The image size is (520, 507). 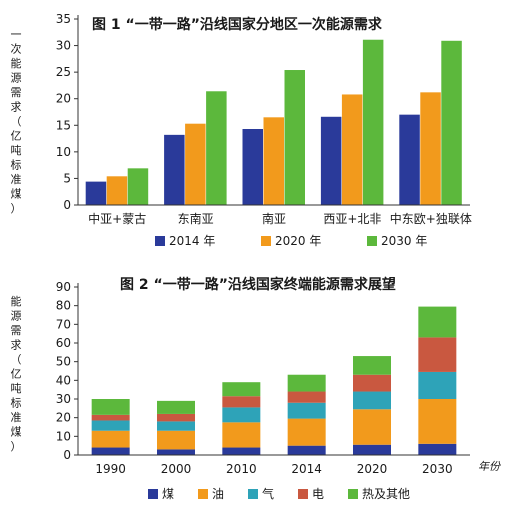 I want to click on chart-1-y-tick-label: 10, so click(x=63, y=152).